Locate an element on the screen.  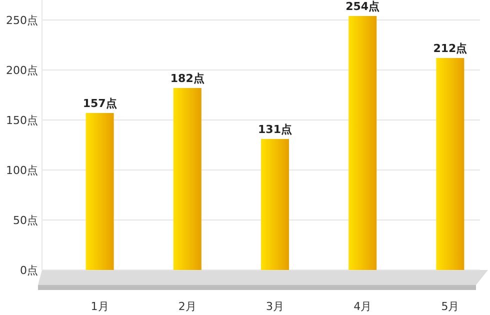
x-tick-label: 1月 is located at coordinates (99, 306).